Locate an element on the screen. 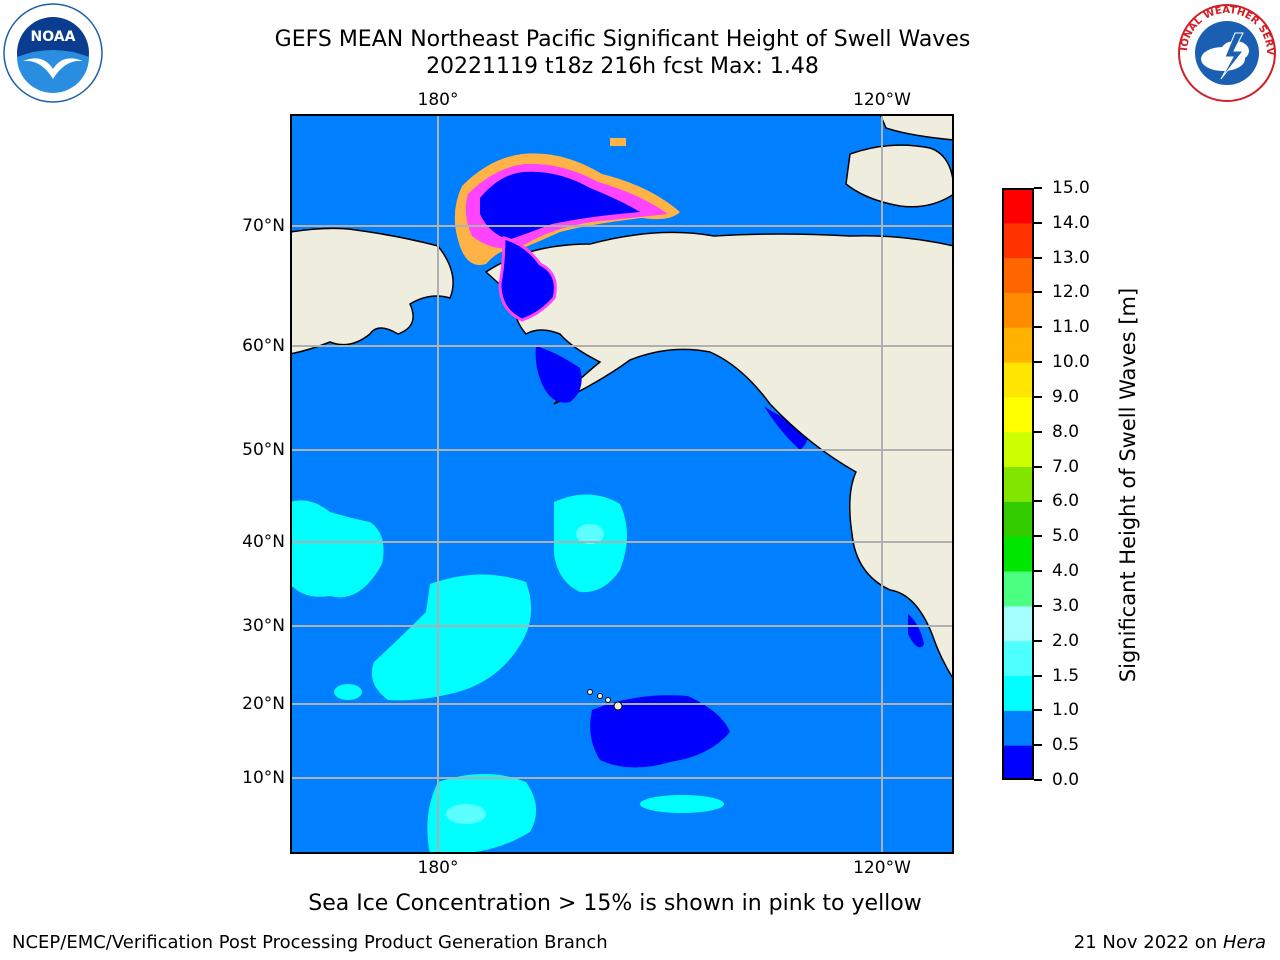 Image resolution: width=1280 pixels, height=960 pixels. colorbar-tick-label: 10.0 is located at coordinates (1071, 362).